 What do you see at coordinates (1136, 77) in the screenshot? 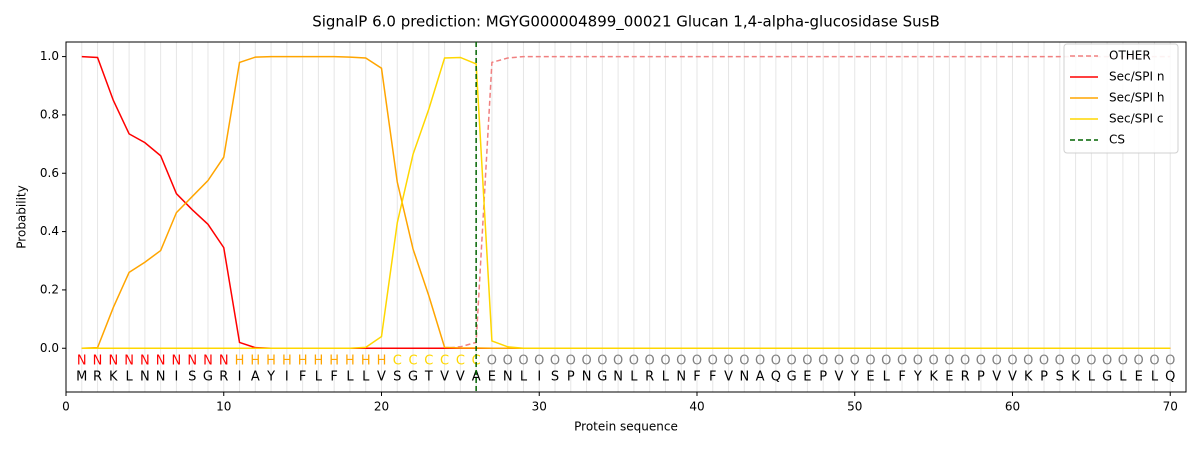
I see `legend-label: Sec/SPI n` at bounding box center [1136, 77].